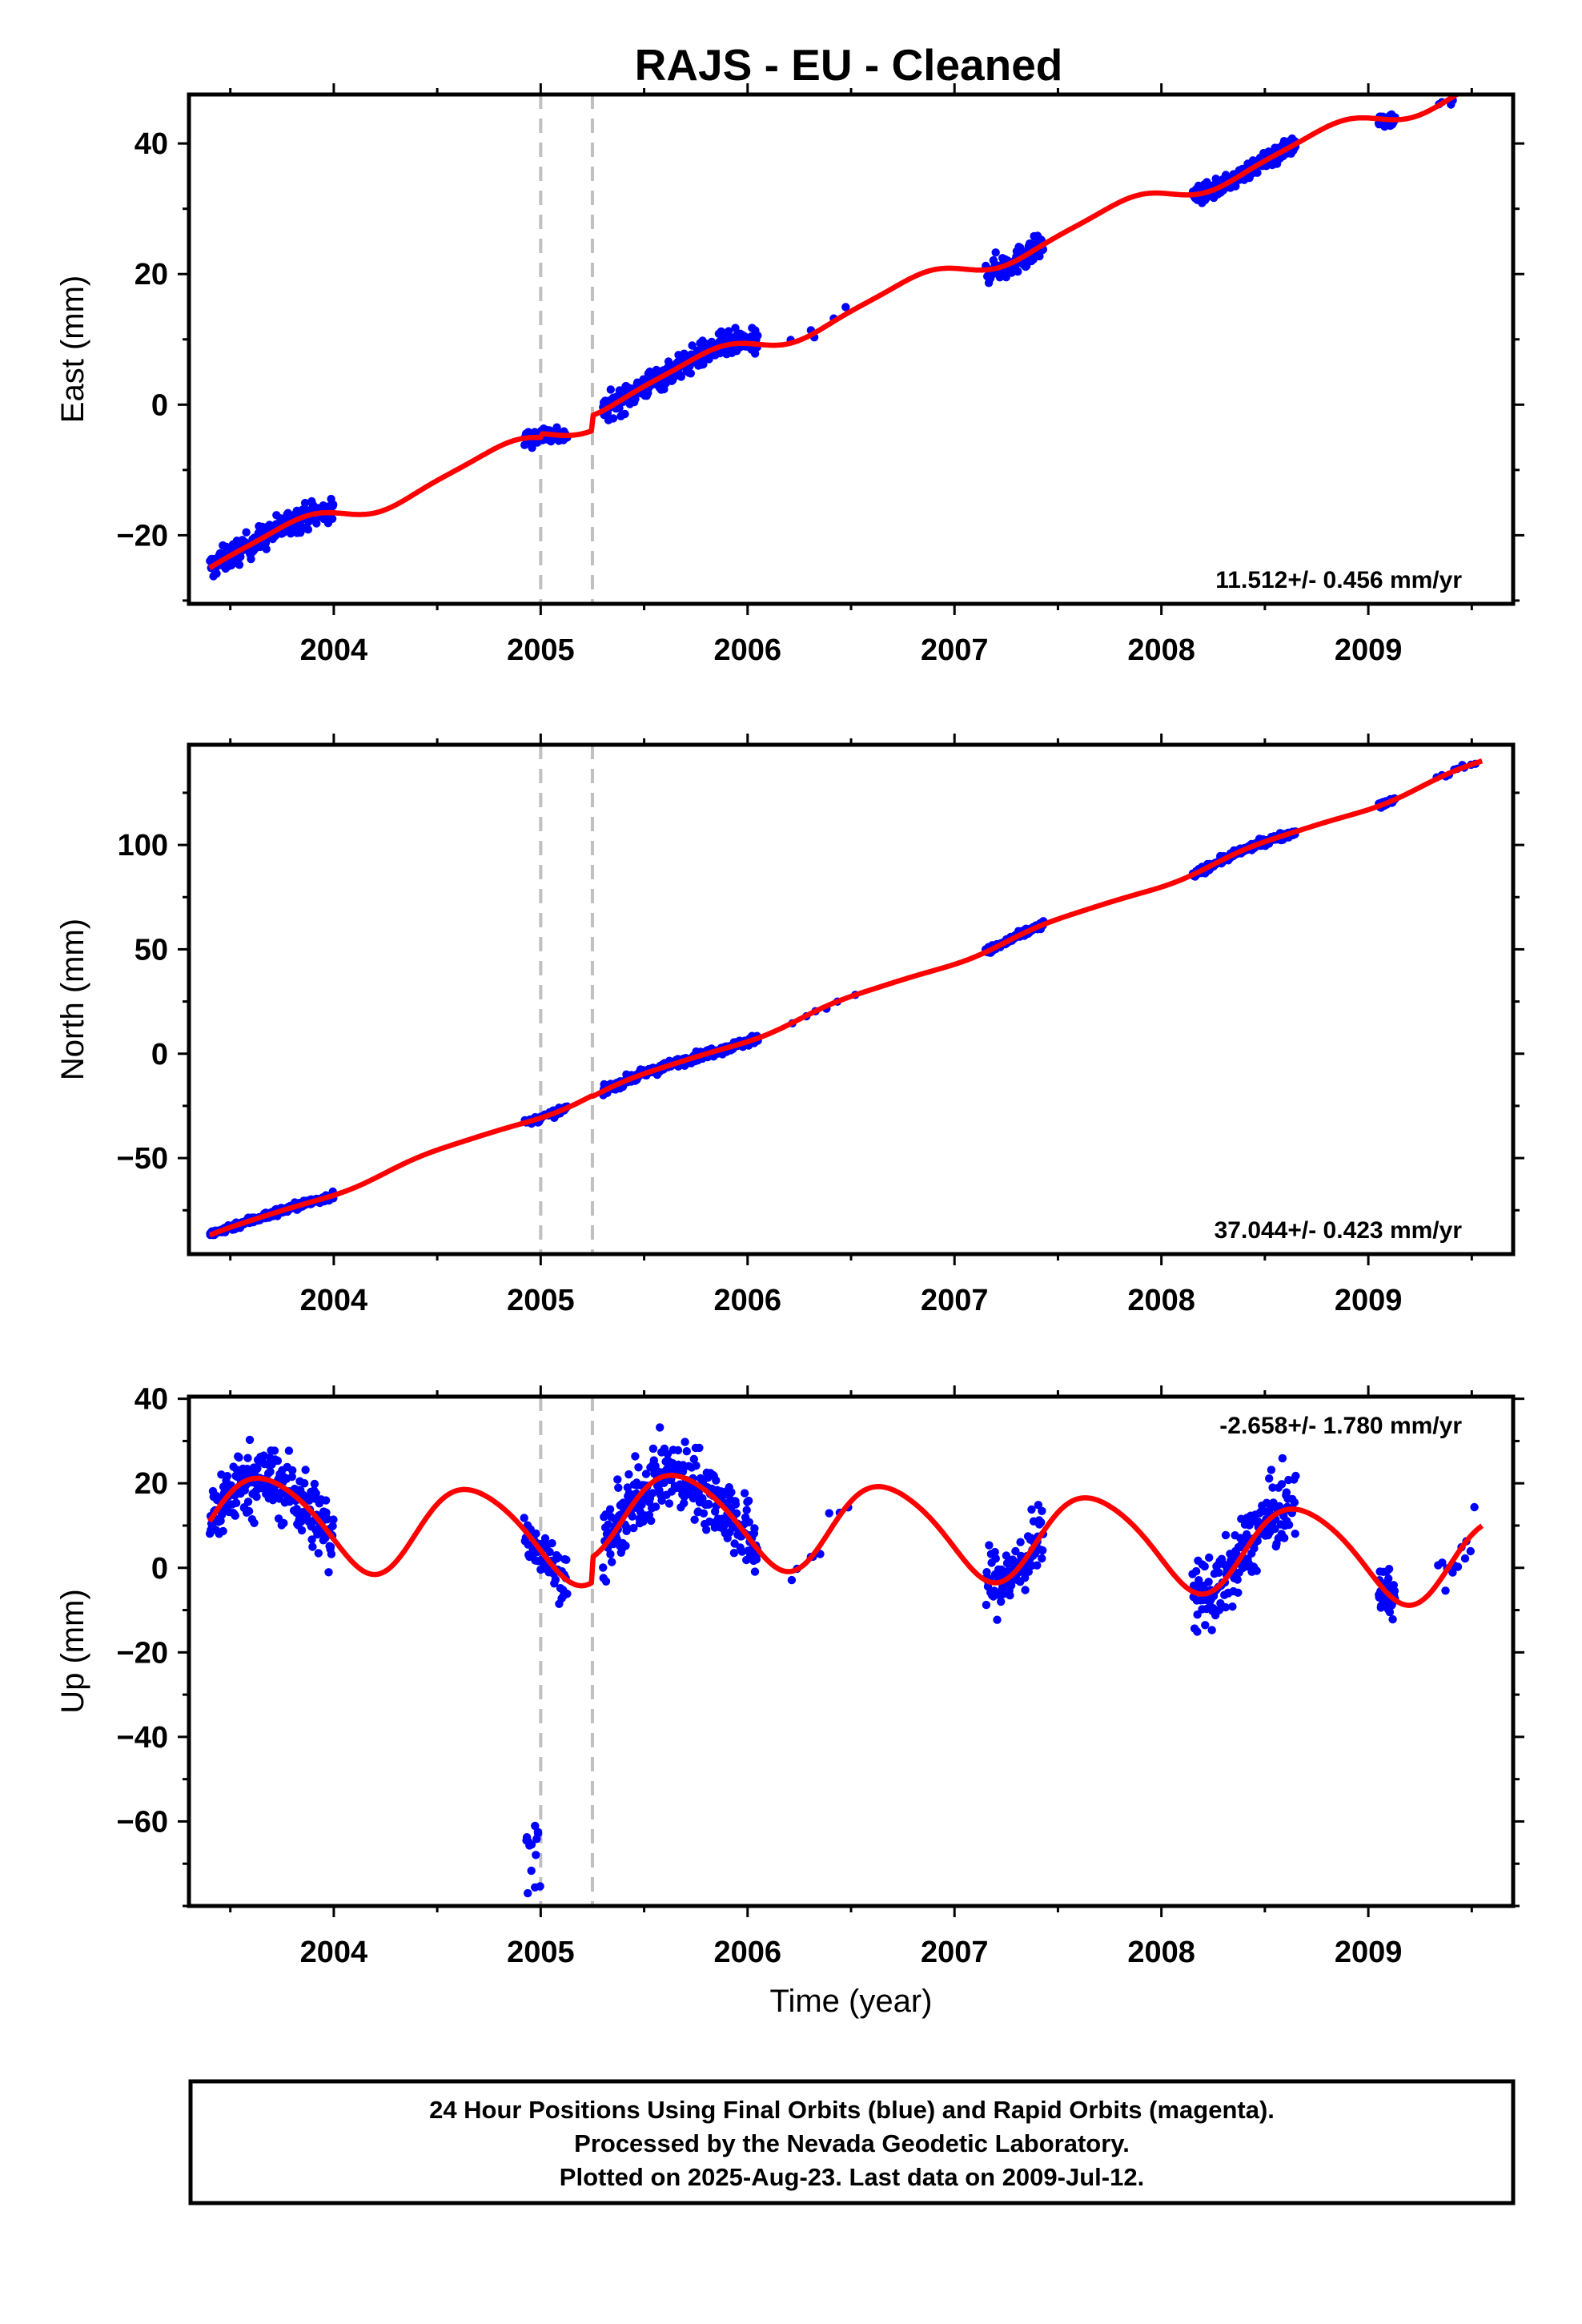  Describe the element at coordinates (849, 65) in the screenshot. I see `chart-title: RAJS - EU - Cleaned` at that location.